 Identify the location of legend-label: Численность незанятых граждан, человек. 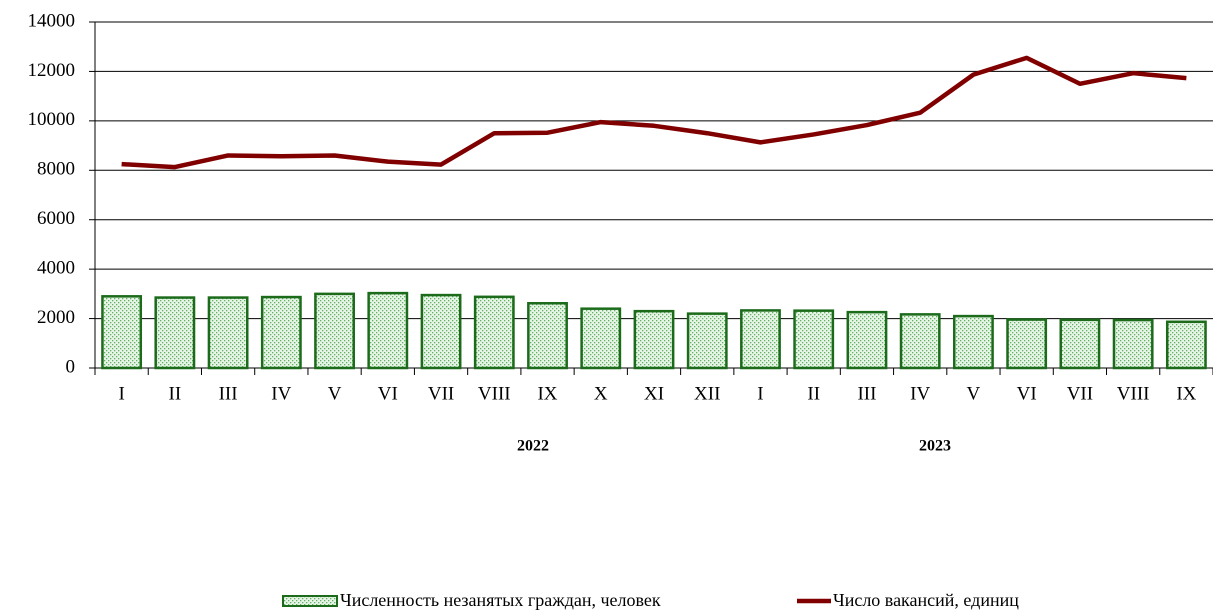
(500, 600).